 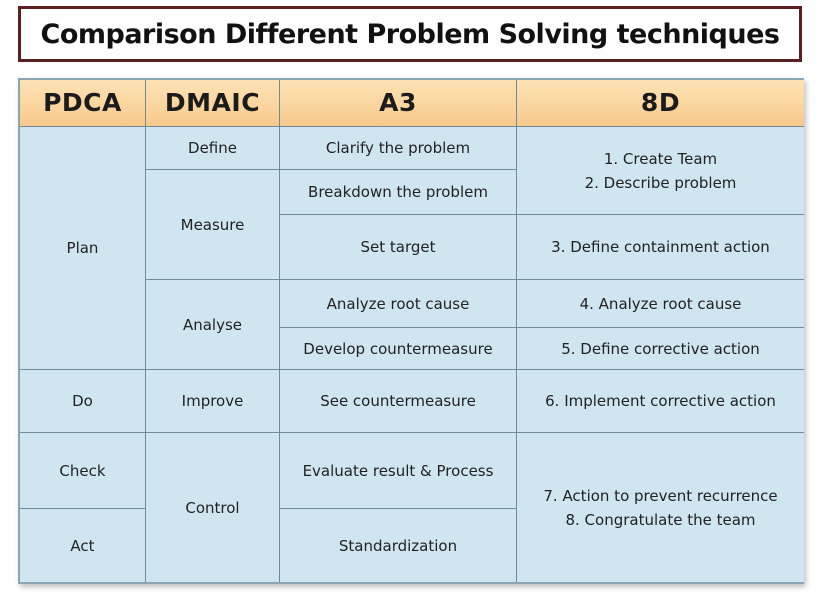 I want to click on pdca-plan: Plan, so click(x=83, y=248).